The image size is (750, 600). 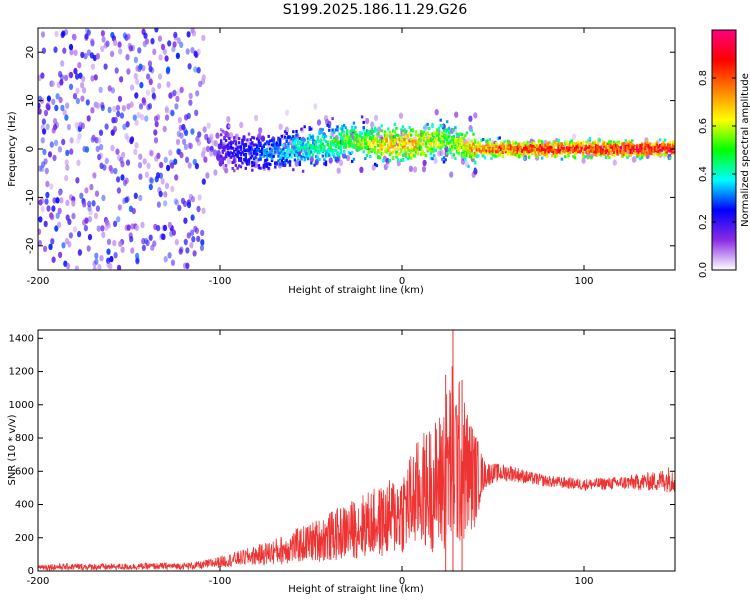 What do you see at coordinates (30, 100) in the screenshot?
I see `spectrogram-y-tick-label: 10` at bounding box center [30, 100].